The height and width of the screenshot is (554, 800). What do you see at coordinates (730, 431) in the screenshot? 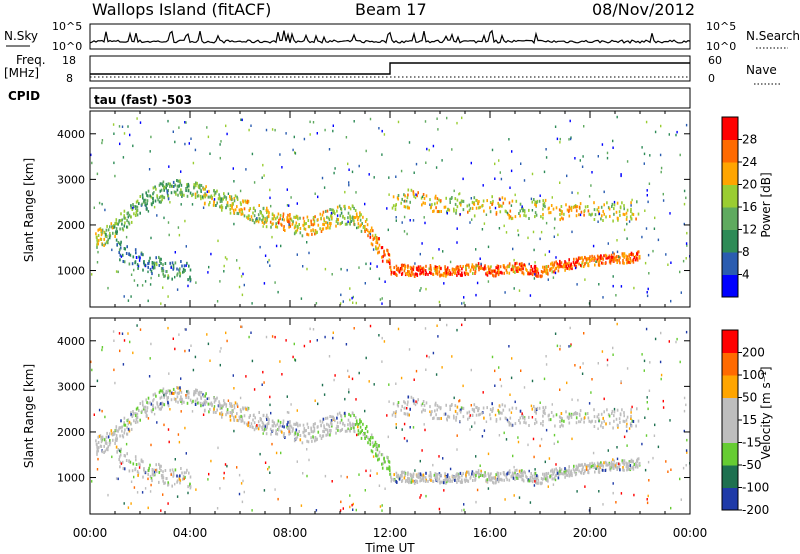
I see `colorbar-swatch` at bounding box center [730, 431].